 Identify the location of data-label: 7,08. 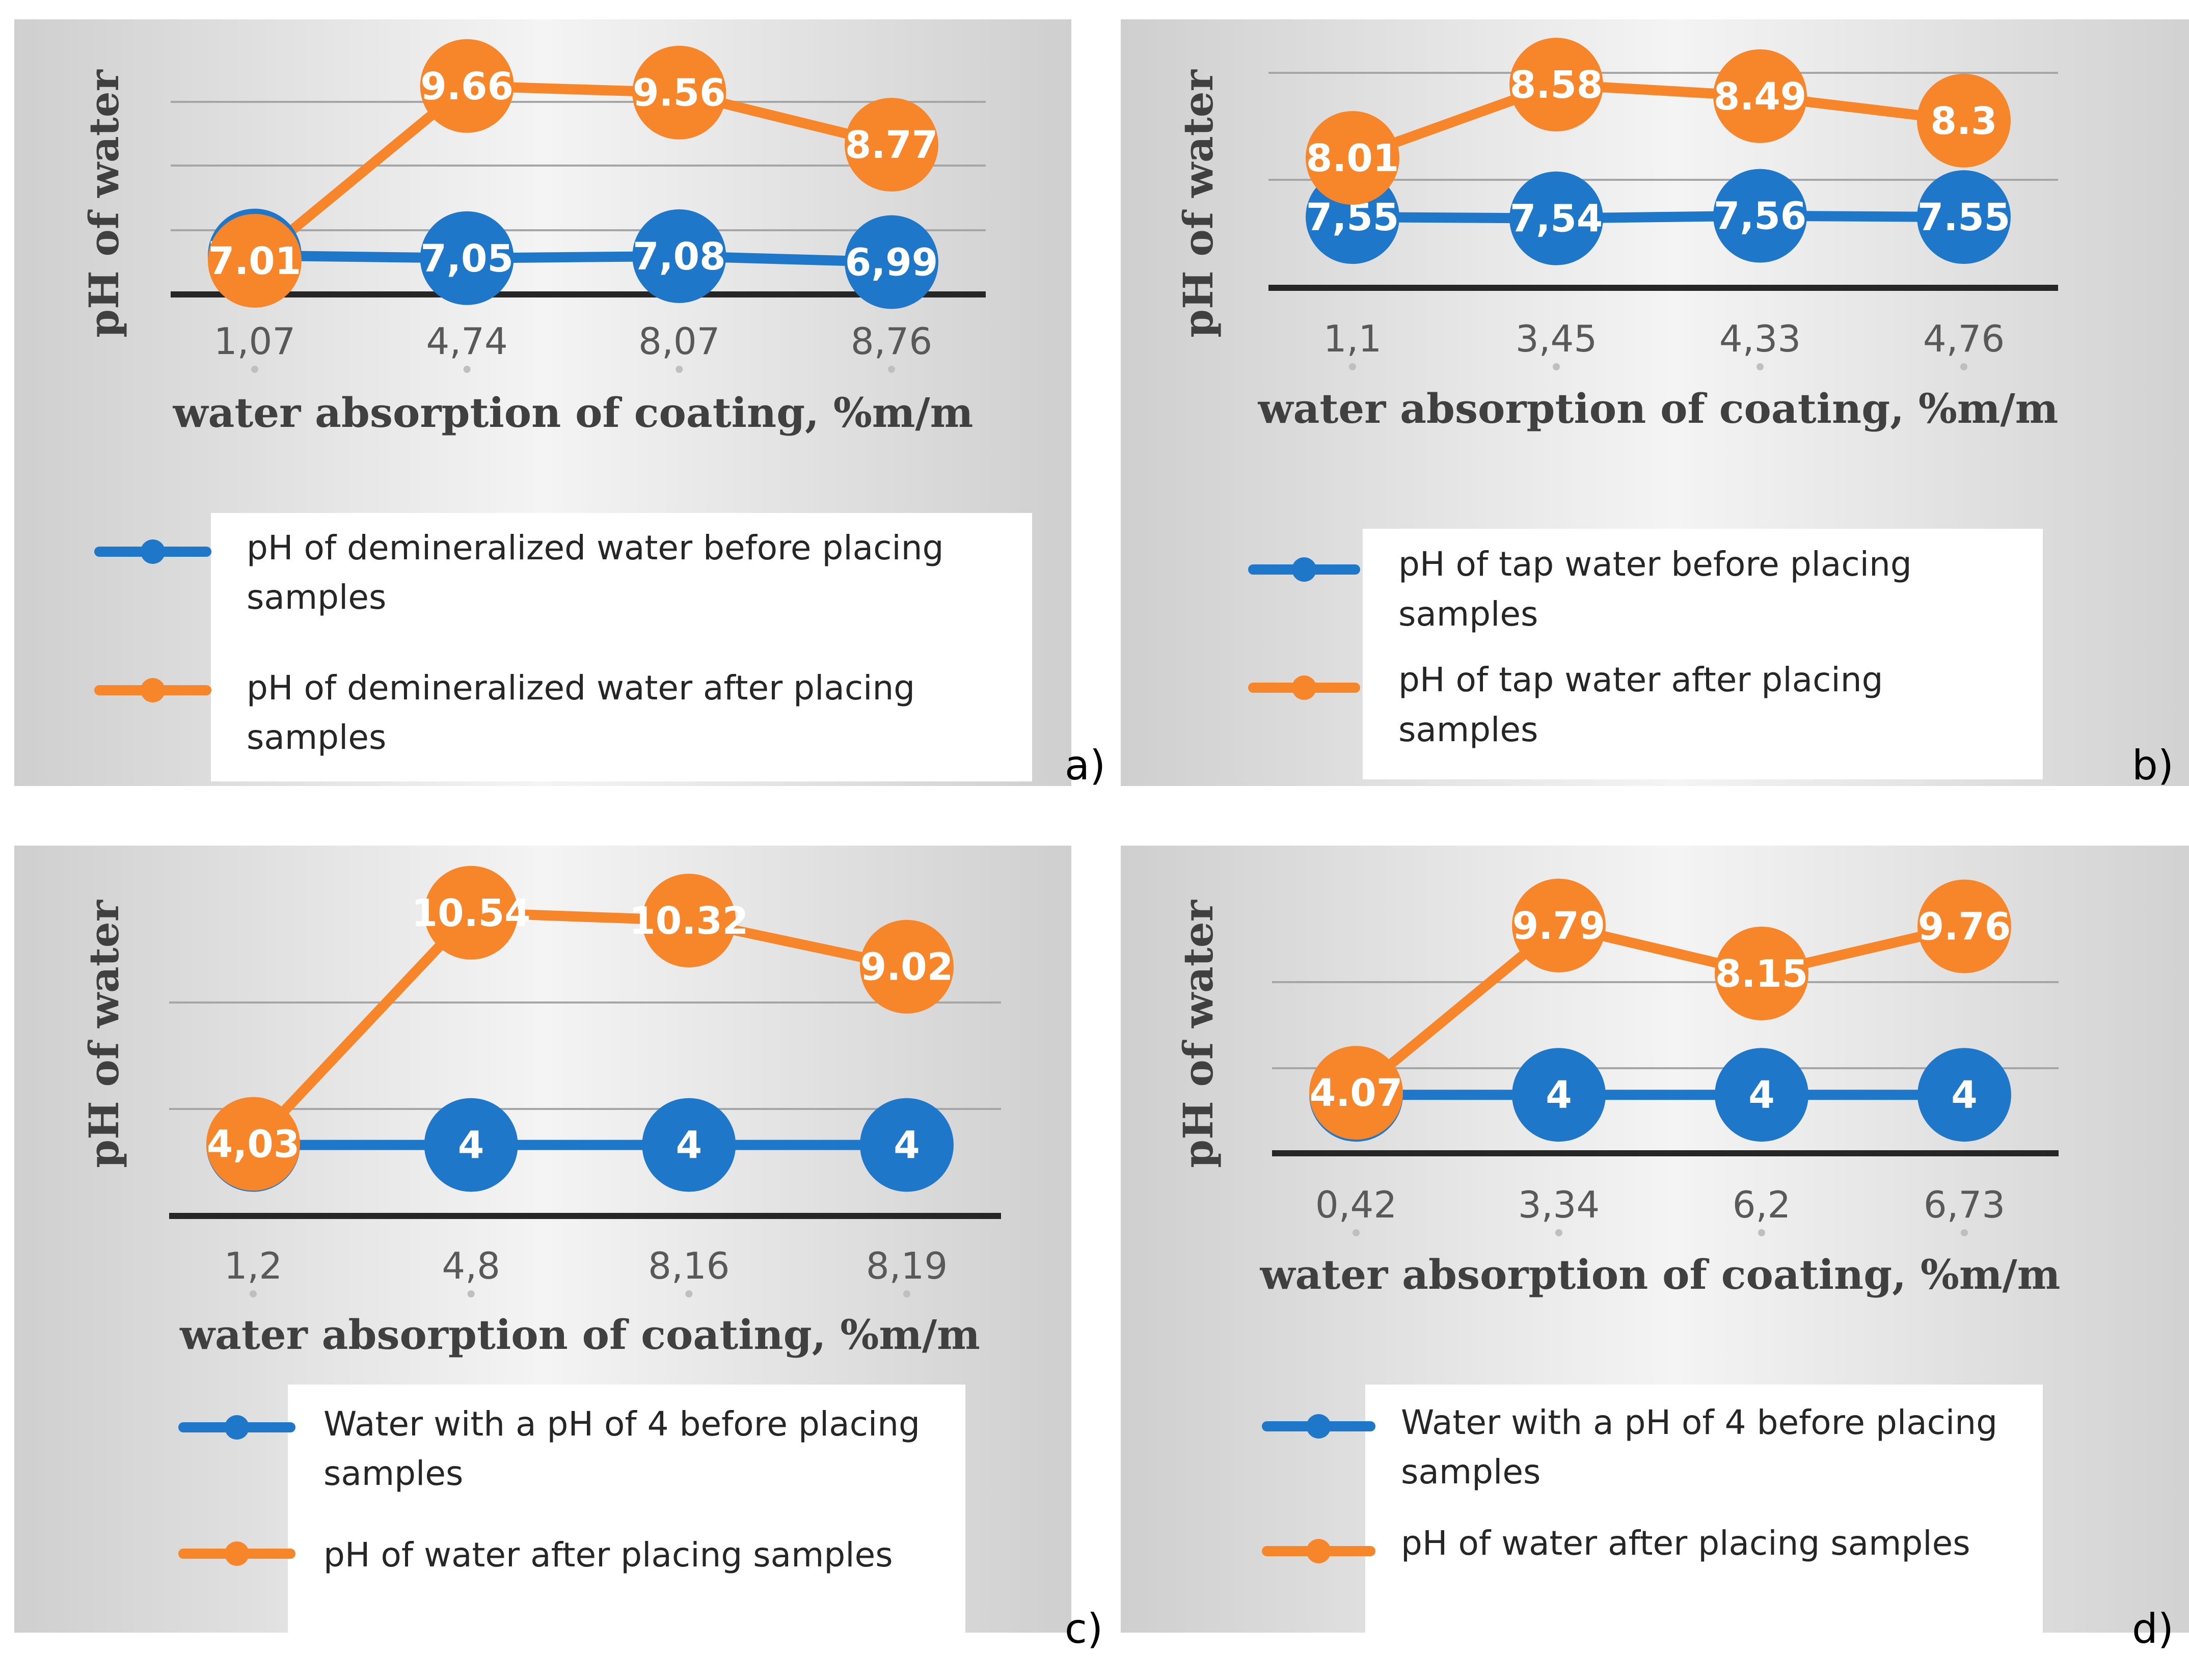
(679, 257).